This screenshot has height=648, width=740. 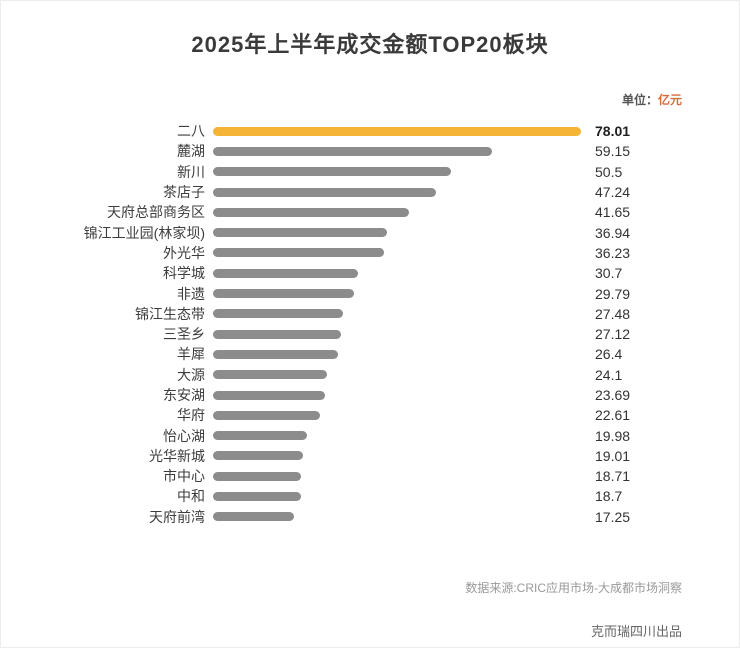 What do you see at coordinates (609, 273) in the screenshot?
I see `value-label: 30.7` at bounding box center [609, 273].